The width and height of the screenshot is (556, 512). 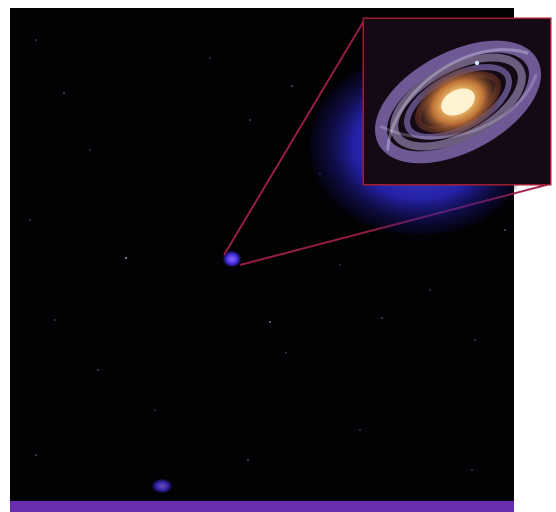 What do you see at coordinates (294, 137) in the screenshot?
I see `callout-line-top` at bounding box center [294, 137].